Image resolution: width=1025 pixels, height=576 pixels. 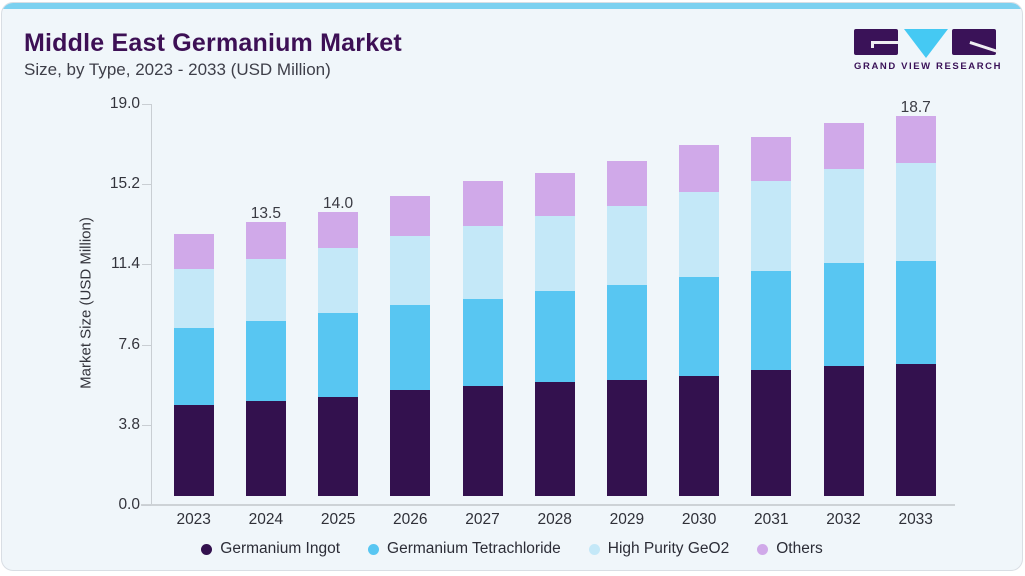 I want to click on bar-segment-2031-high-purity-geo2, so click(x=771, y=226).